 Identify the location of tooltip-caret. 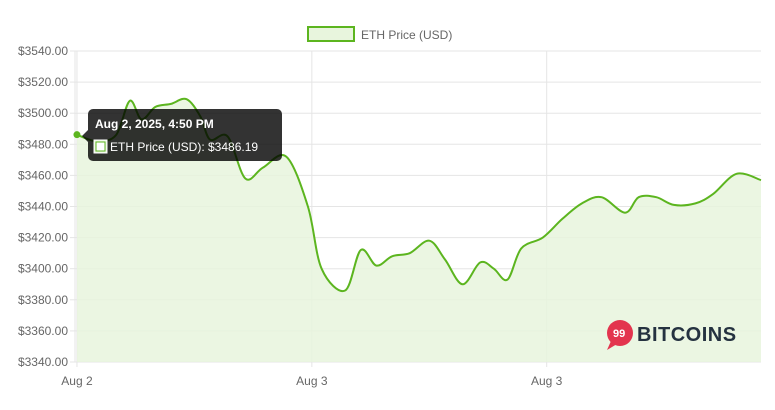
(85, 136).